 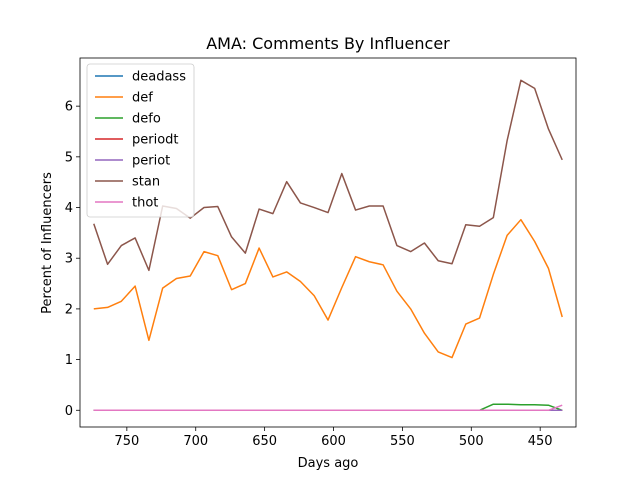 I want to click on y-tick-label: 5, so click(x=69, y=157).